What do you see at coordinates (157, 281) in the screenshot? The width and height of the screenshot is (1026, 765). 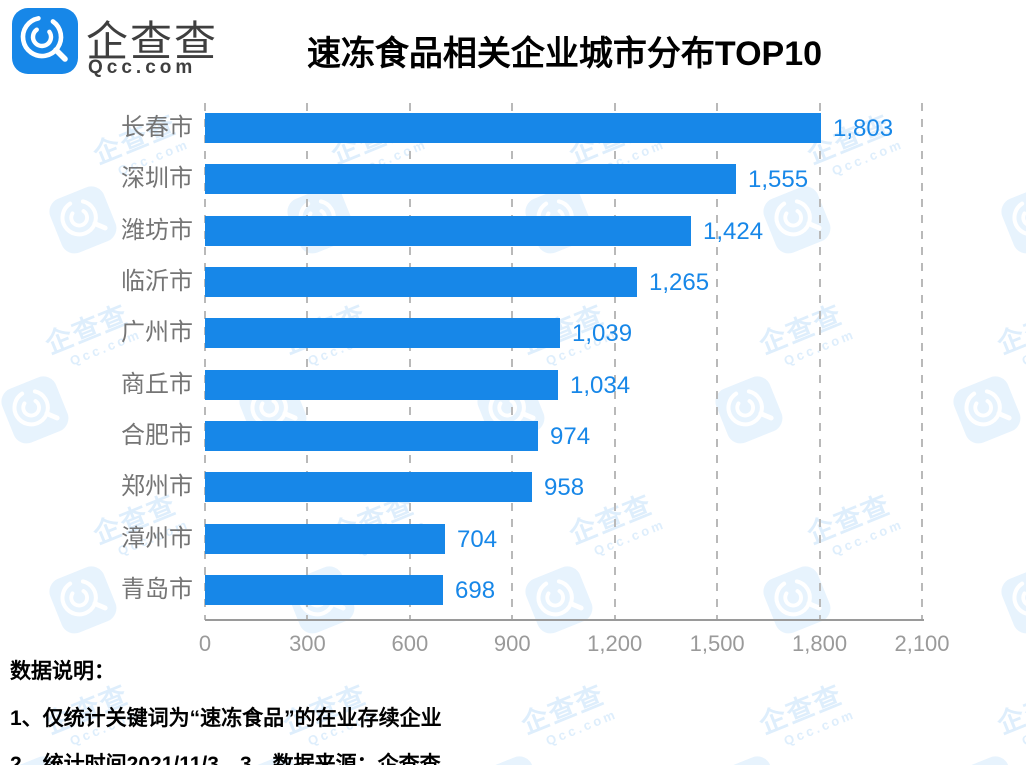 I see `category-label: 临沂市` at bounding box center [157, 281].